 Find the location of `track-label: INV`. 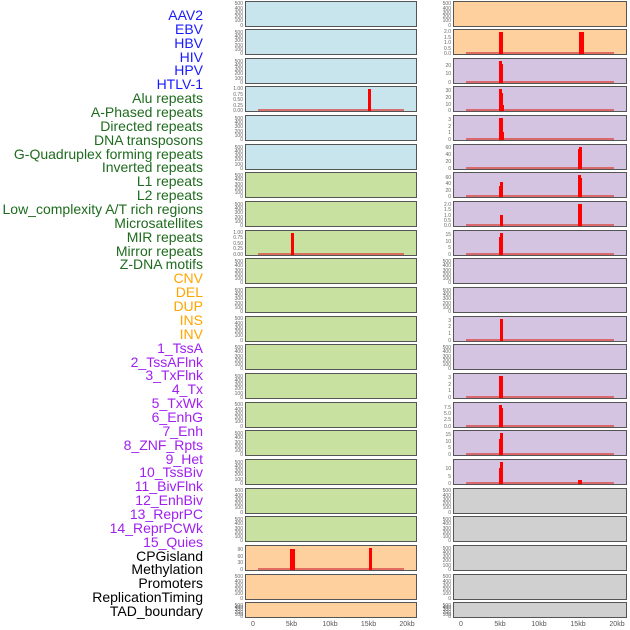

track-label: INV is located at coordinates (191, 333).